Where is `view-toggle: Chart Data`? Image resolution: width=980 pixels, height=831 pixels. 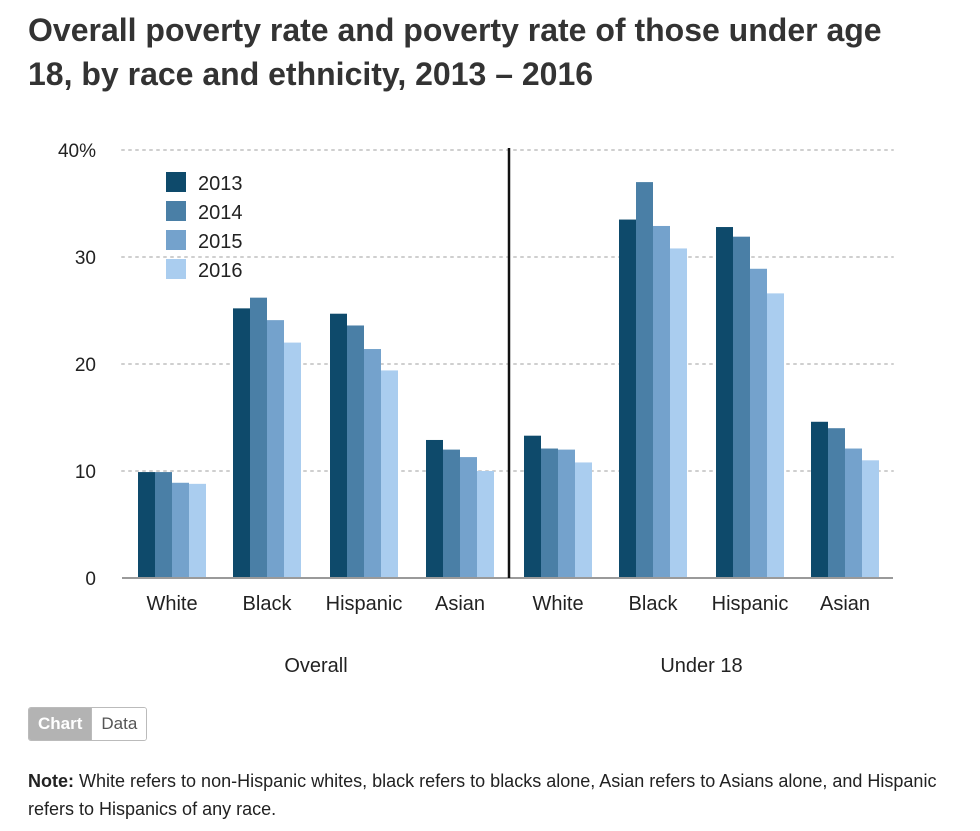 view-toggle: Chart Data is located at coordinates (88, 724).